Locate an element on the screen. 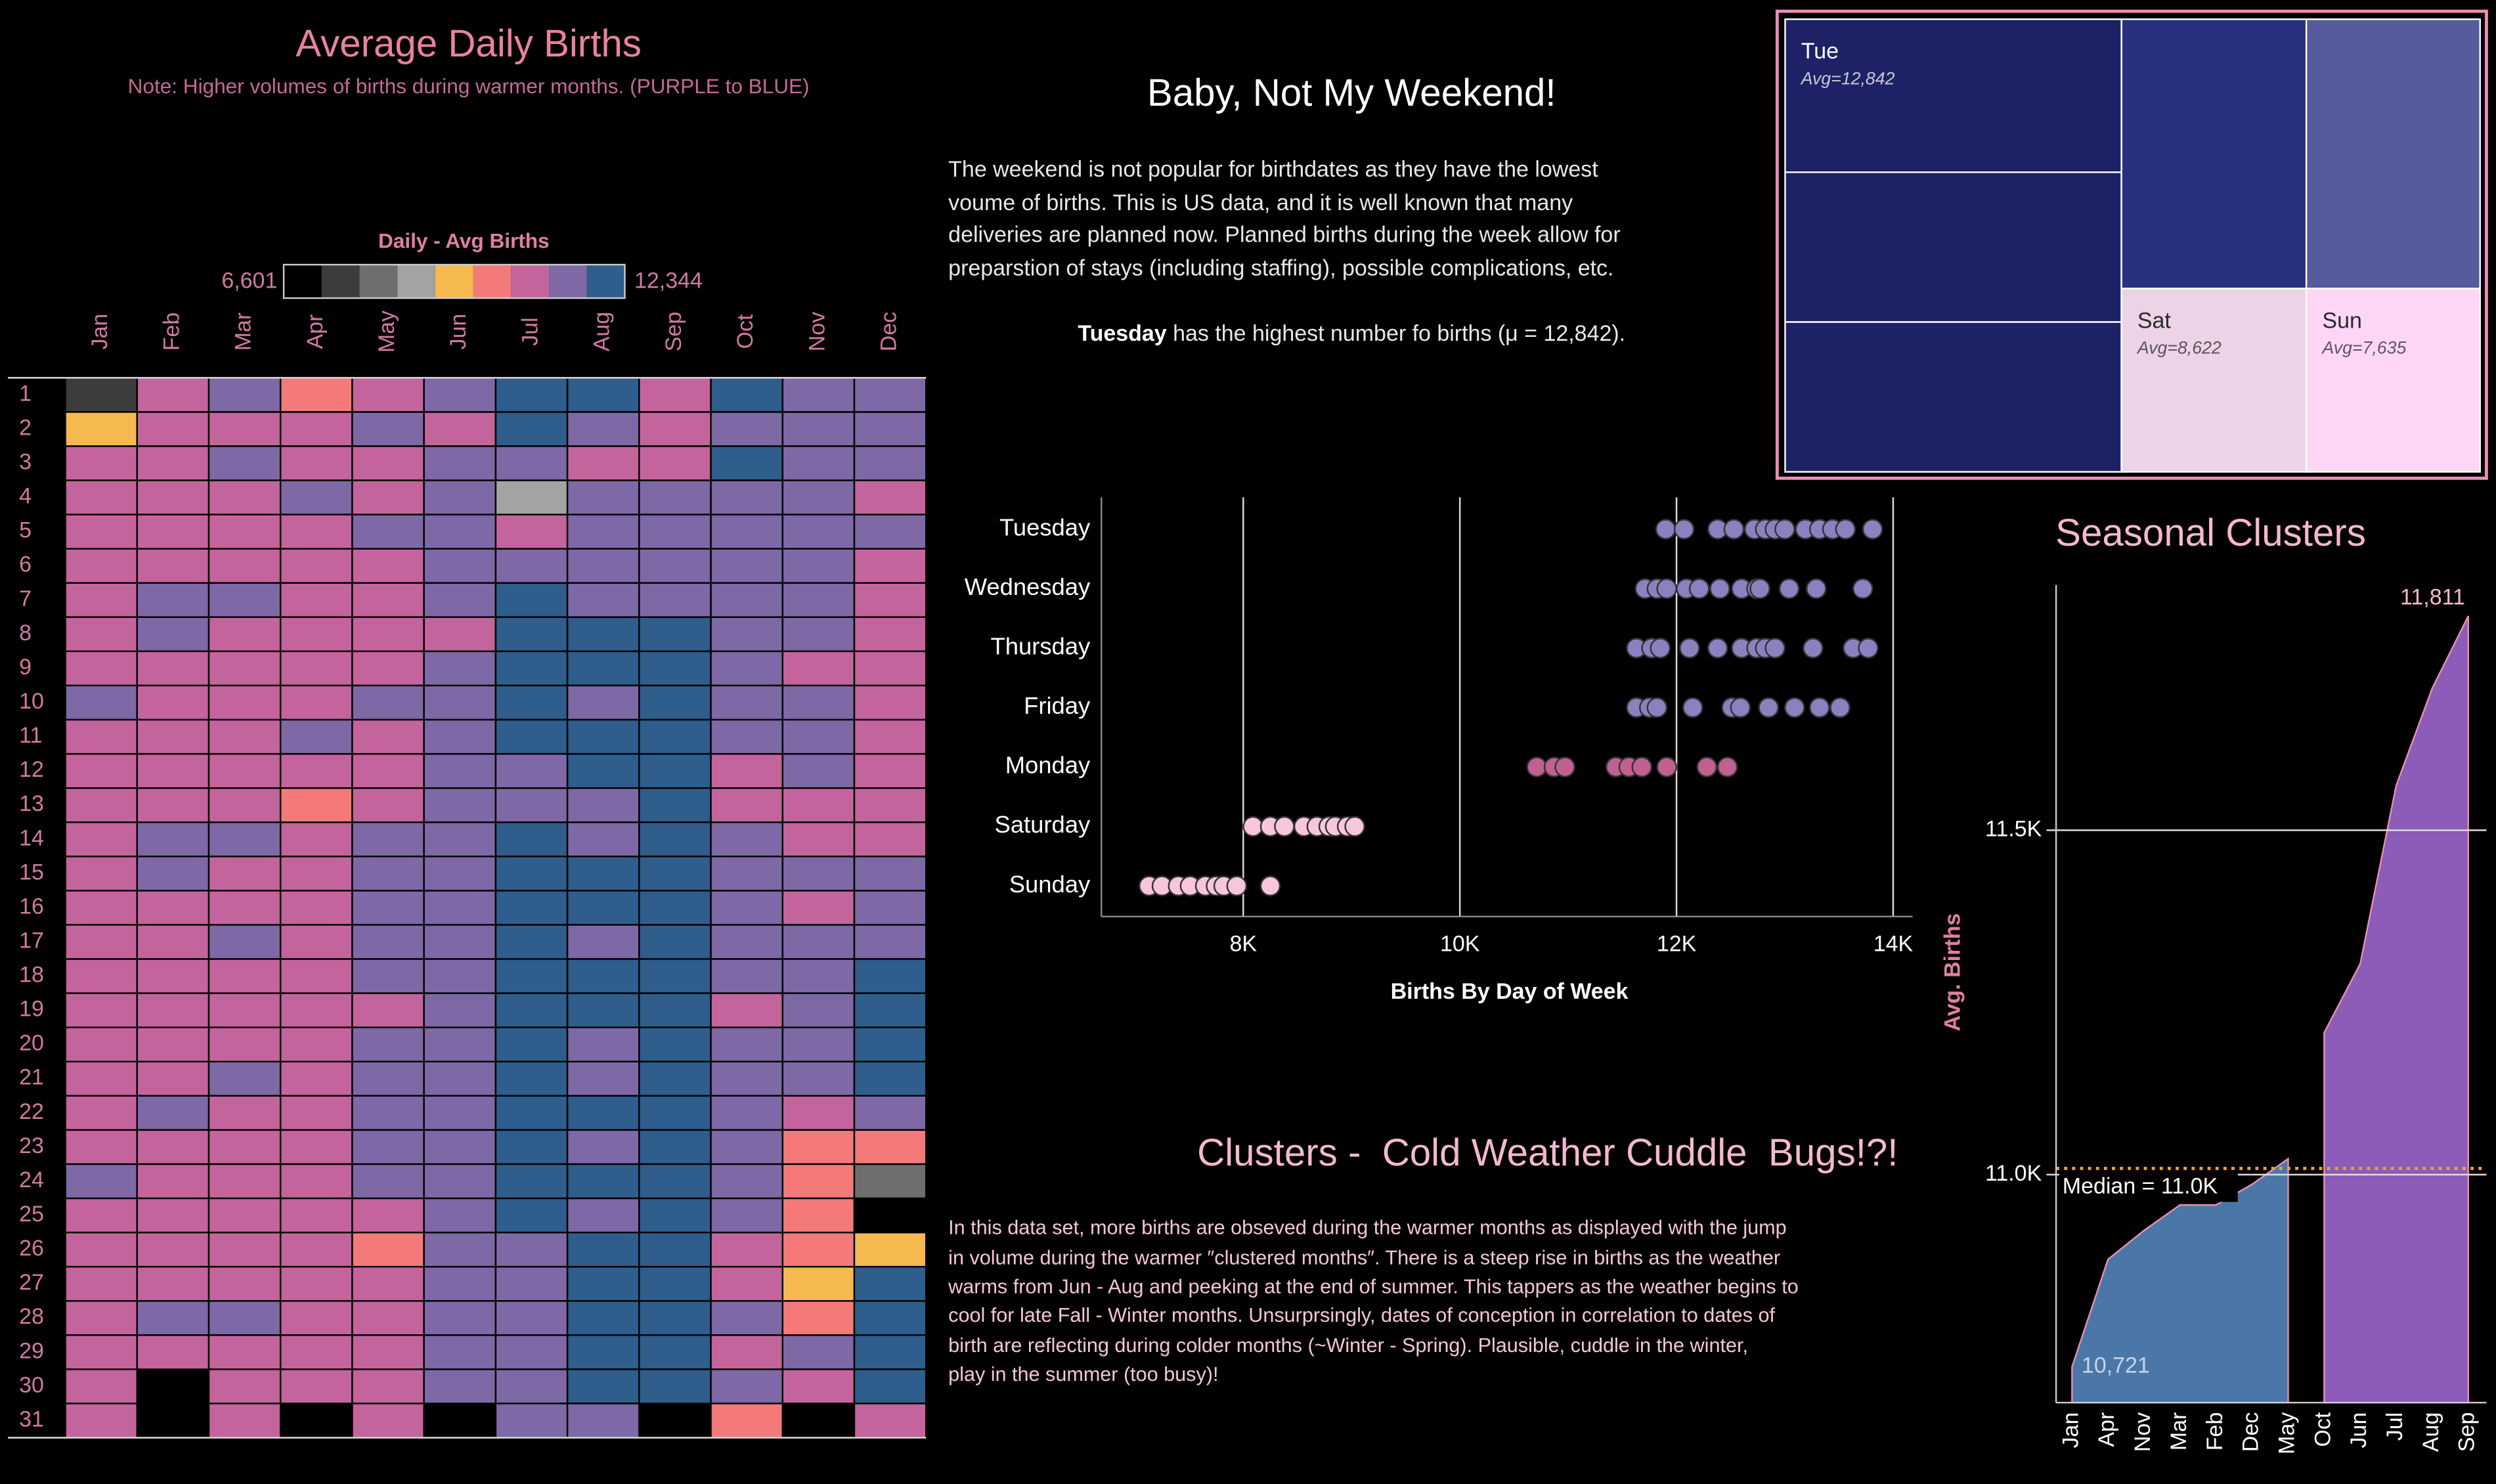 This screenshot has width=2496, height=1484. y-tick-label: 4 is located at coordinates (25, 496).